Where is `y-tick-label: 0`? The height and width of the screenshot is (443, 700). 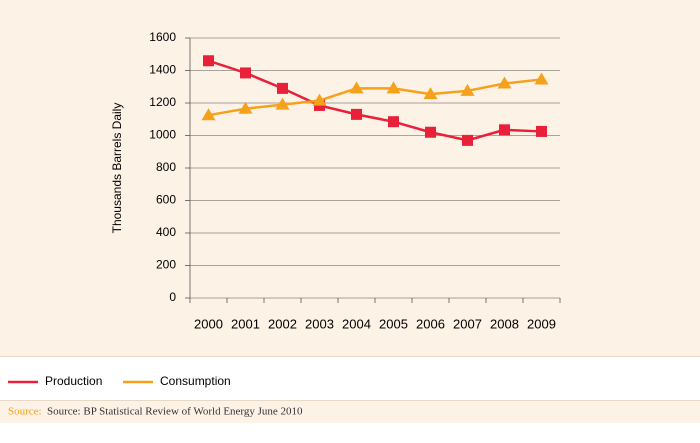 y-tick-label: 0 is located at coordinates (172, 297).